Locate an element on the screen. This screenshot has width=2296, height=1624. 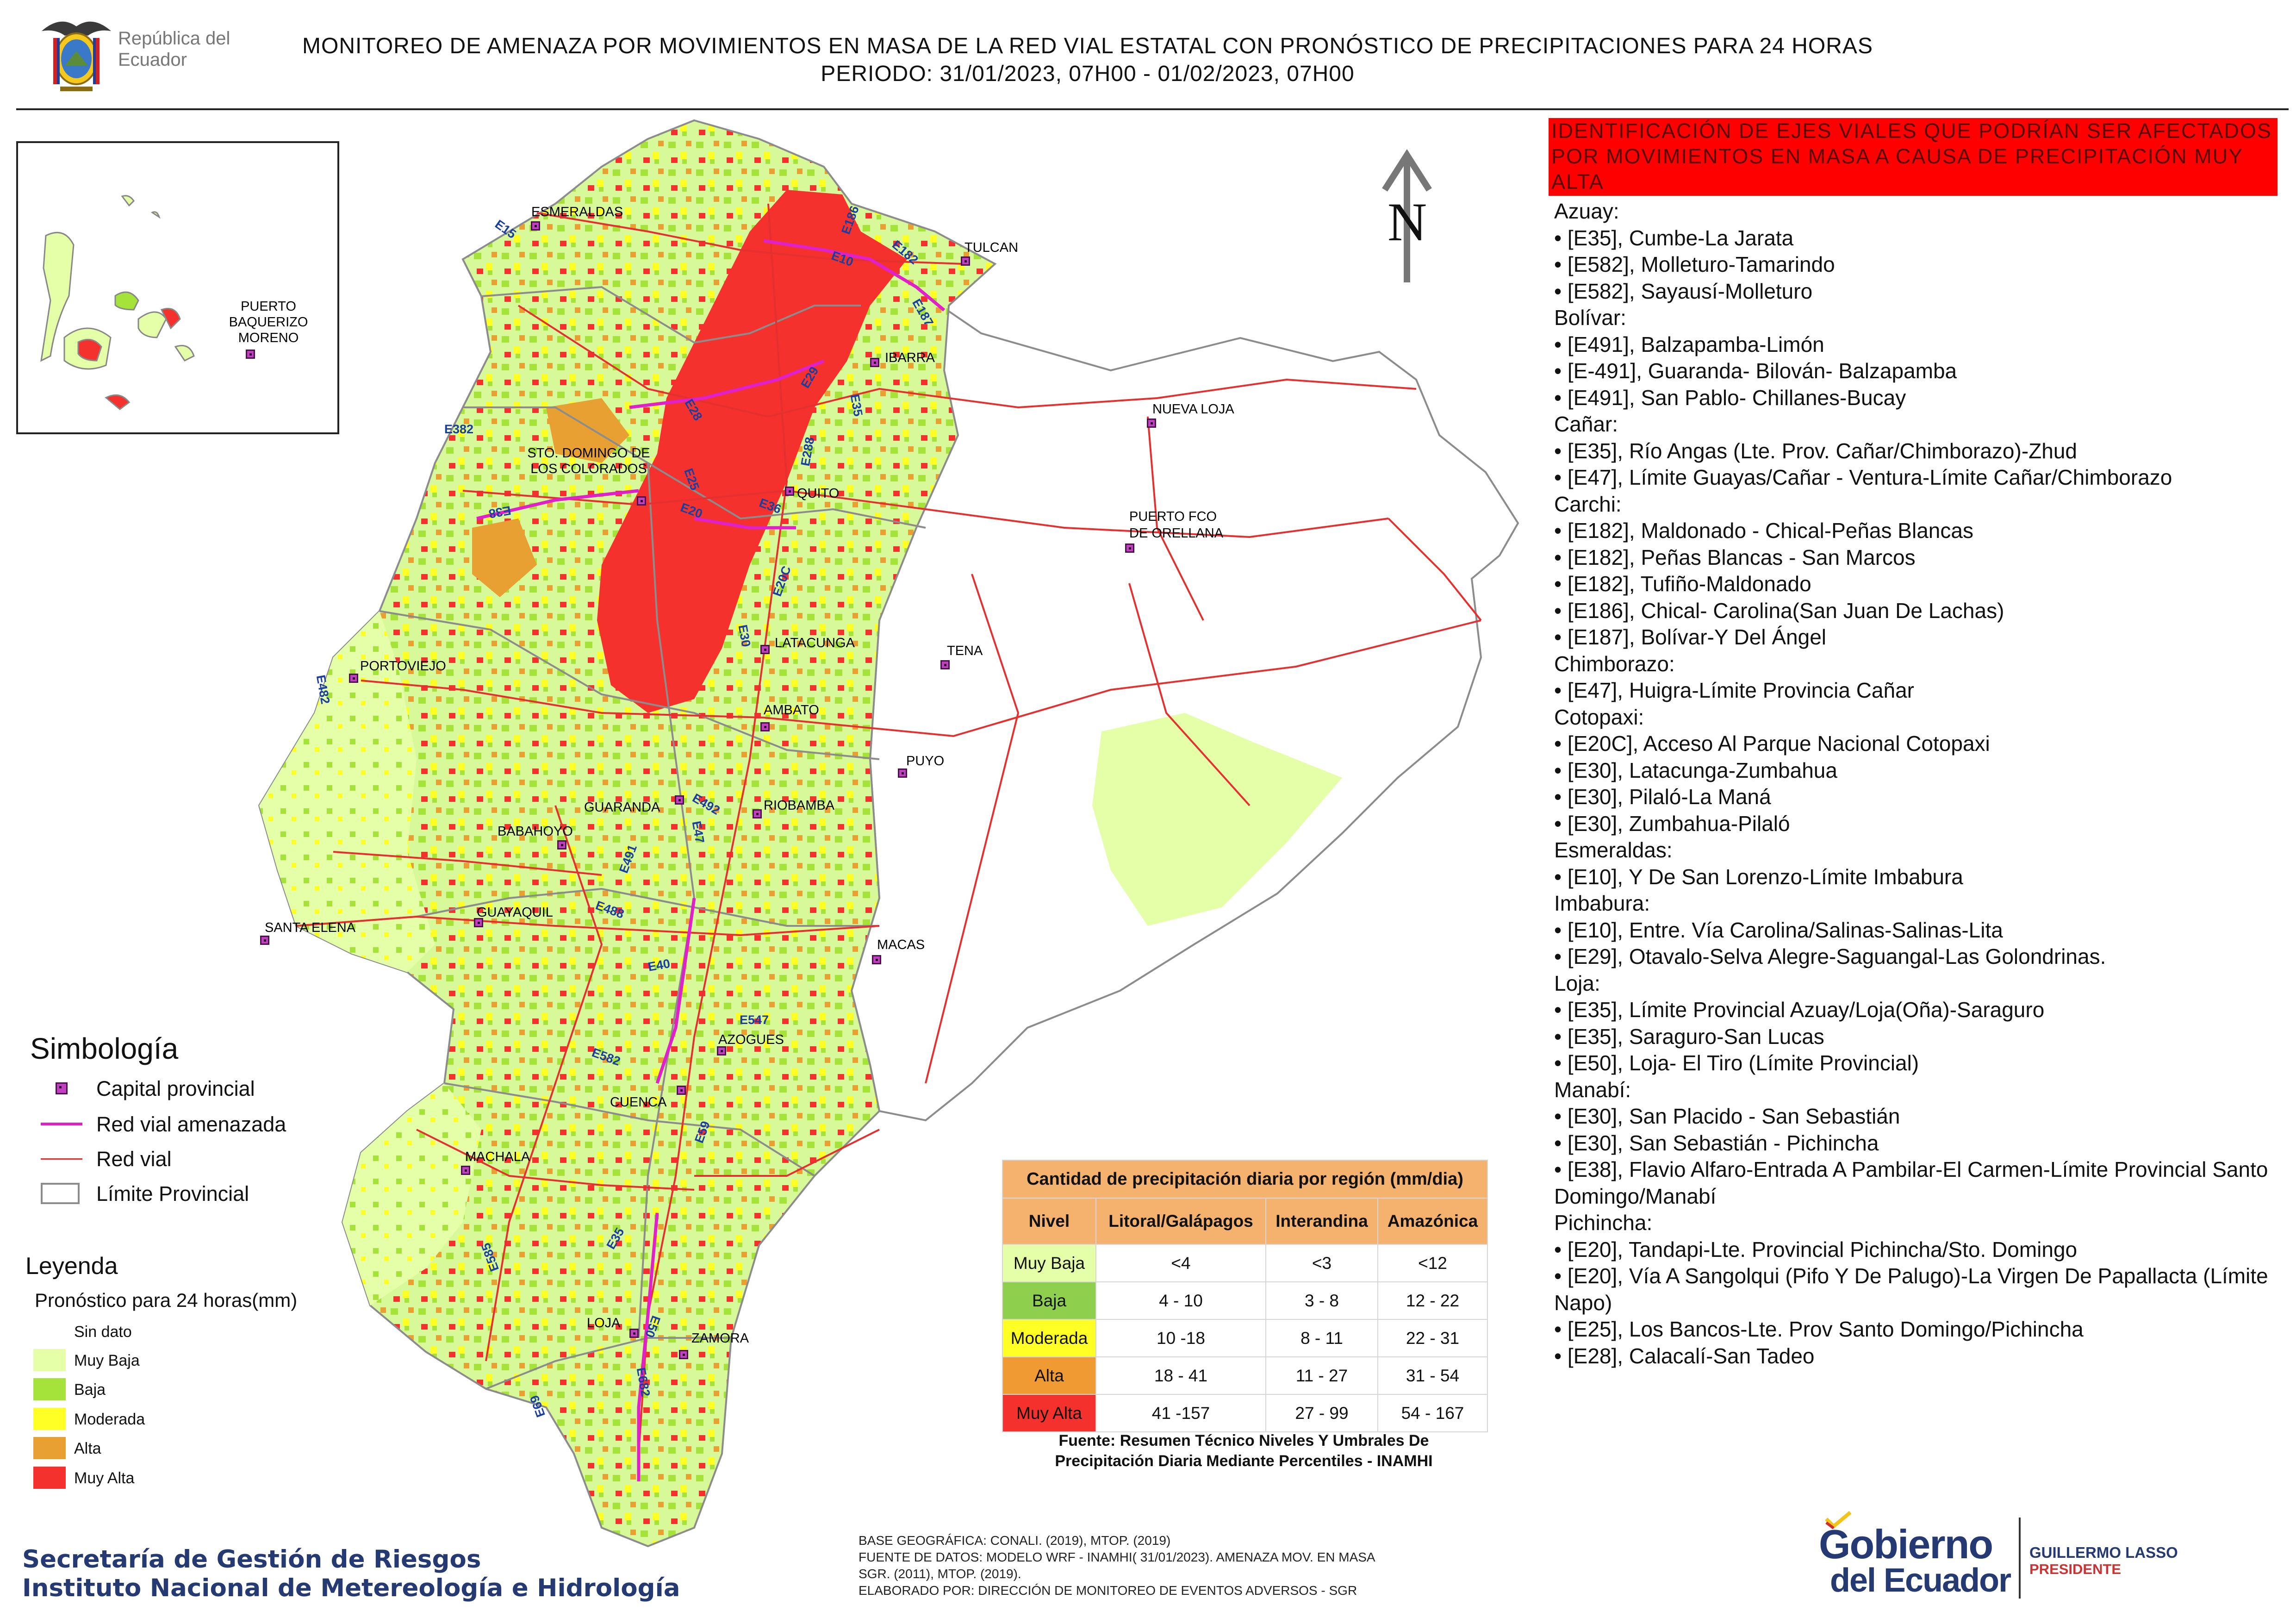
road-item: • [E30], Pilaló-La Maná is located at coordinates (1662, 797).